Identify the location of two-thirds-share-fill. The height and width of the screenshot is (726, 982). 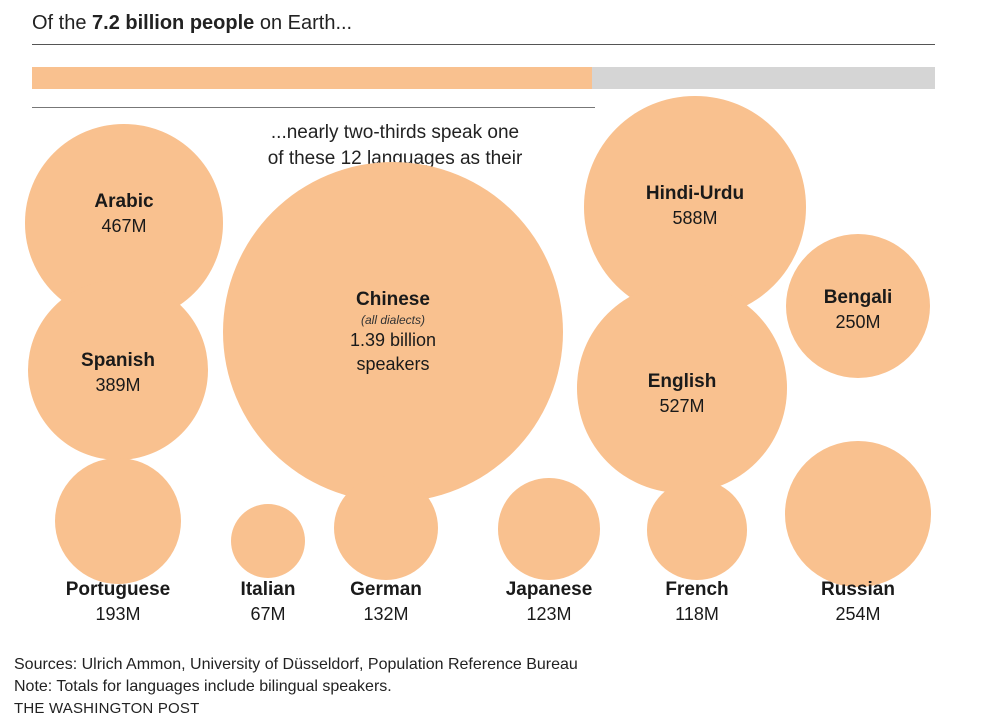
(312, 78).